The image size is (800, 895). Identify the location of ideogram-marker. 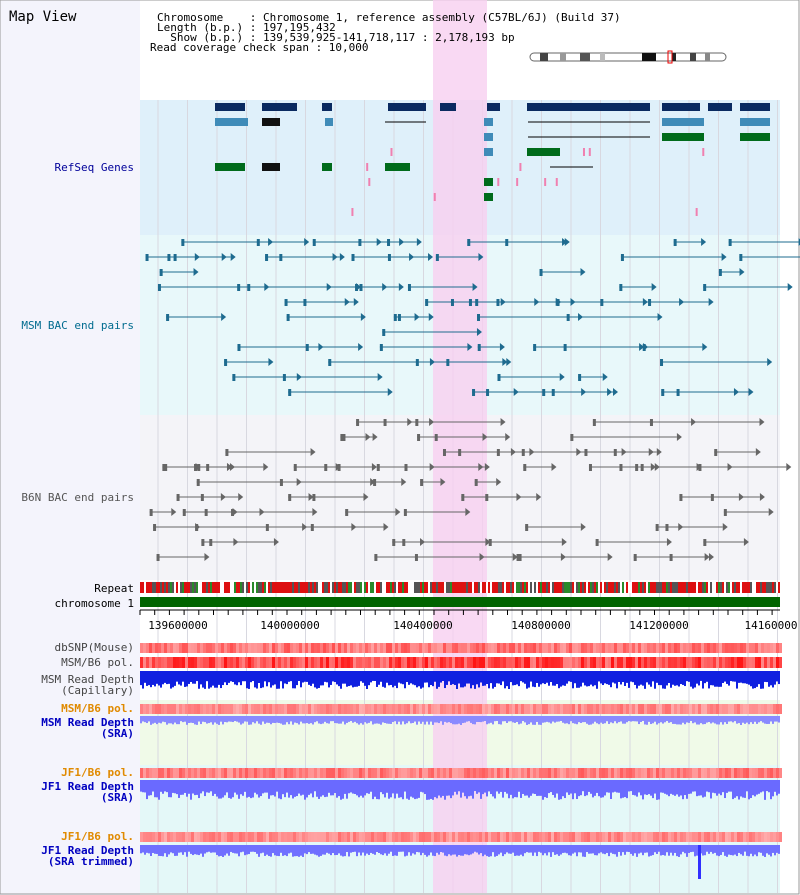
(670, 57).